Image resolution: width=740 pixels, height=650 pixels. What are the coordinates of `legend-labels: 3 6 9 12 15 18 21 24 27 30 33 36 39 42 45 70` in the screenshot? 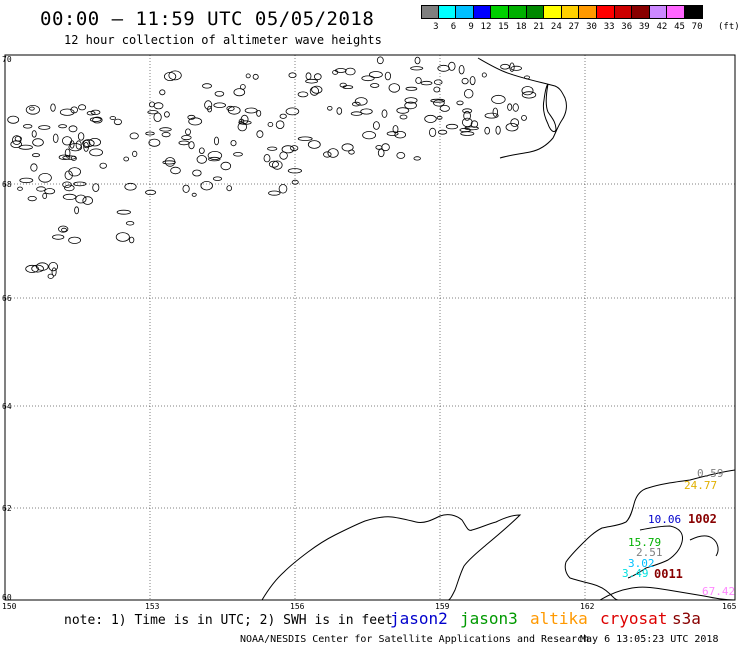 It's located at (561, 27).